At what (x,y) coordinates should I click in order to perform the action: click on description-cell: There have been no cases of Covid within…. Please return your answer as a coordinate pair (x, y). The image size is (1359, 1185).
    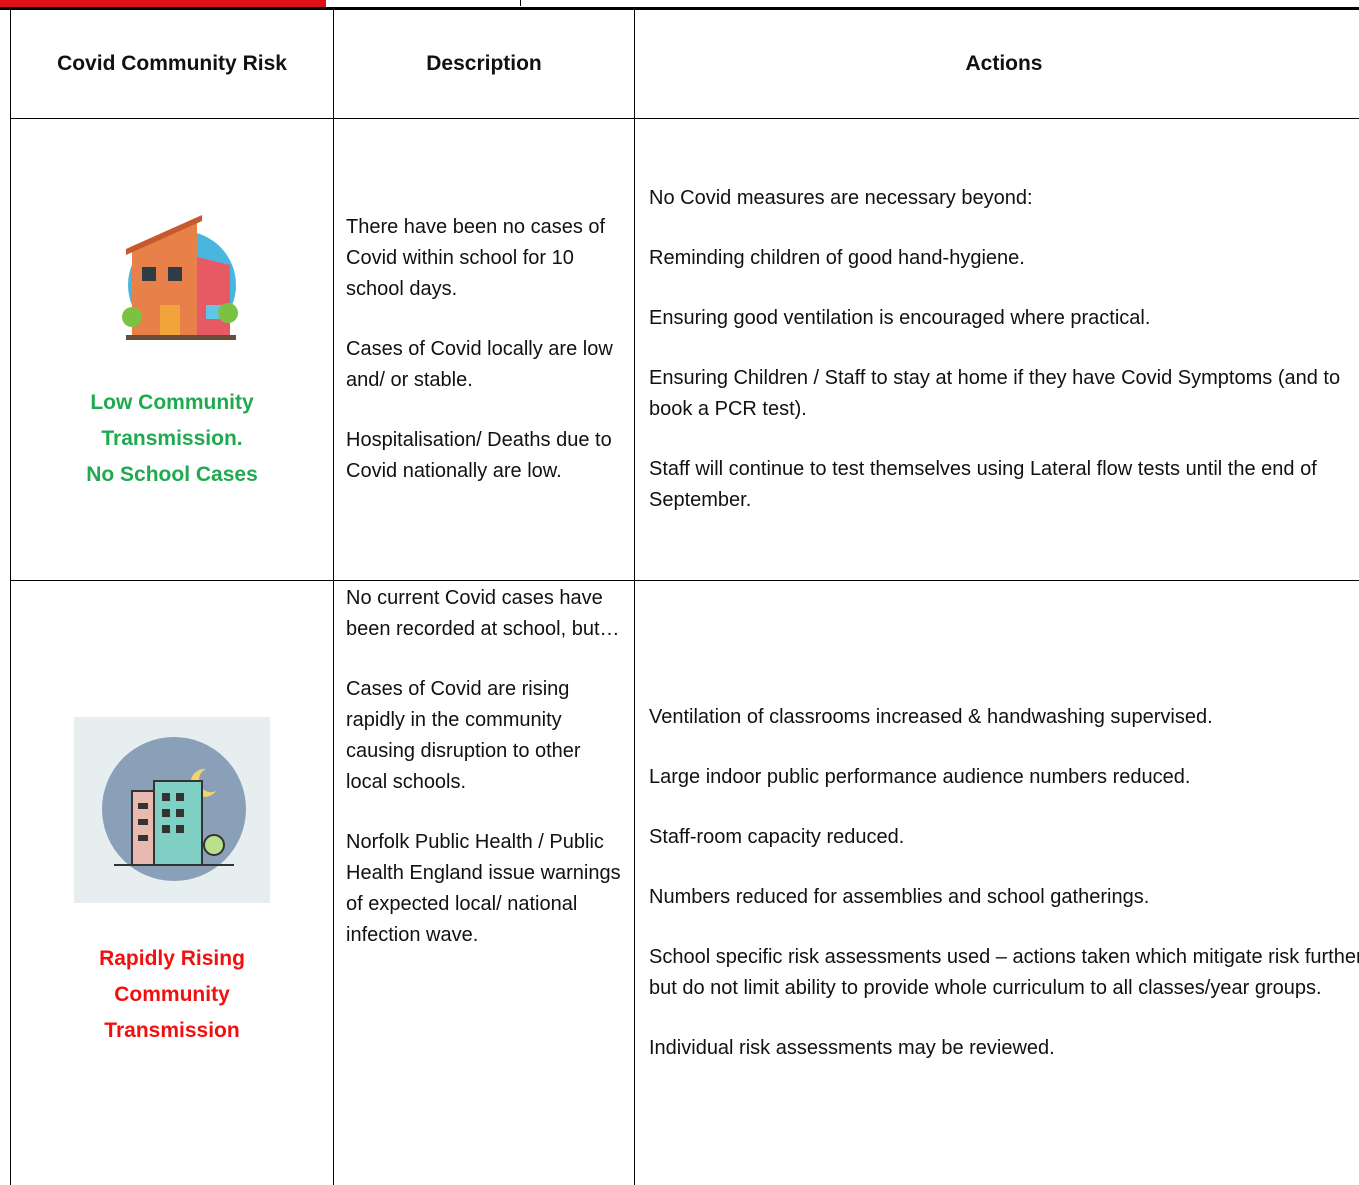
    Looking at the image, I should click on (484, 349).